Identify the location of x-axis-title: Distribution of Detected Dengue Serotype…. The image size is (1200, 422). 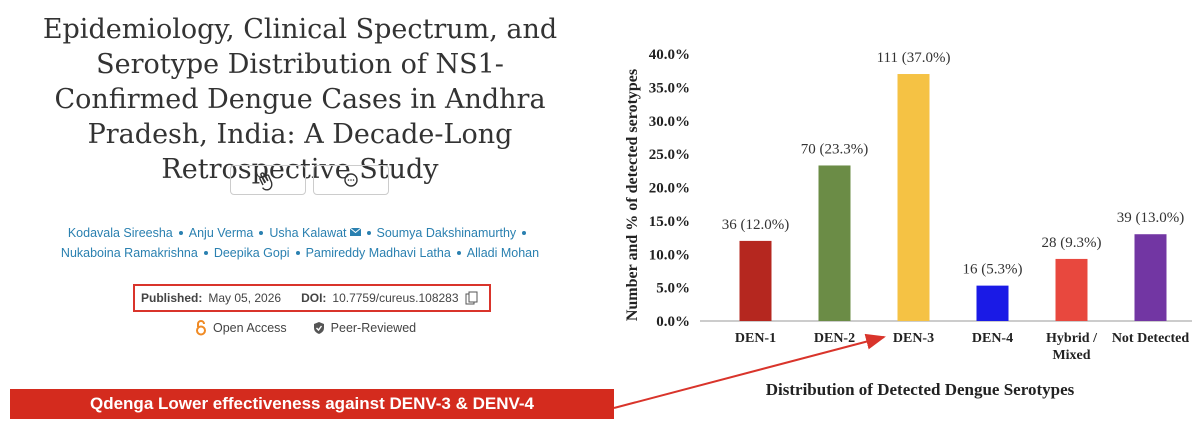
(920, 389).